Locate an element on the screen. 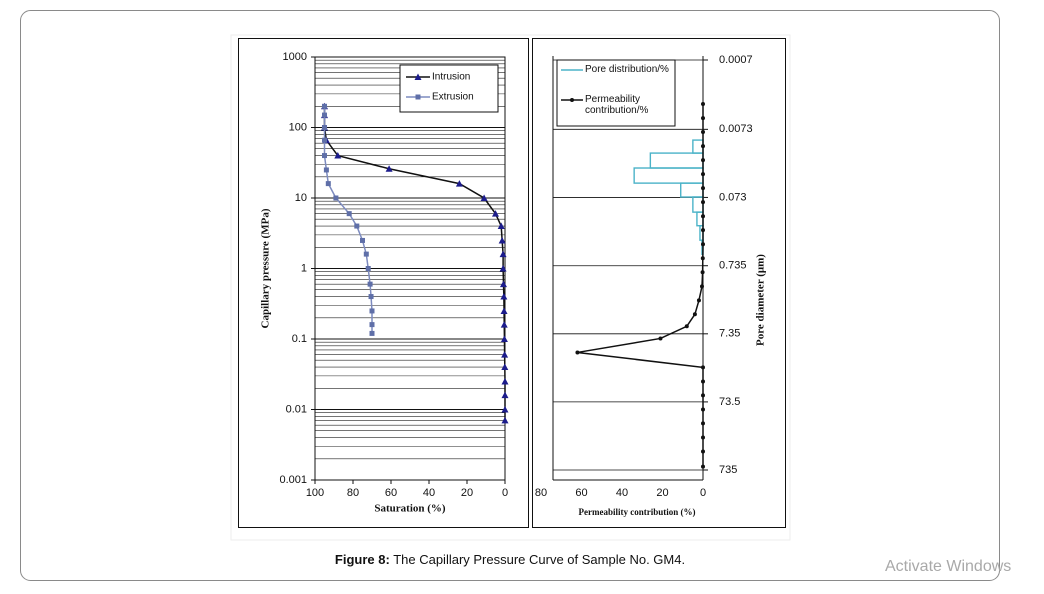  legend-entry: Pore distribution/% is located at coordinates (627, 69).